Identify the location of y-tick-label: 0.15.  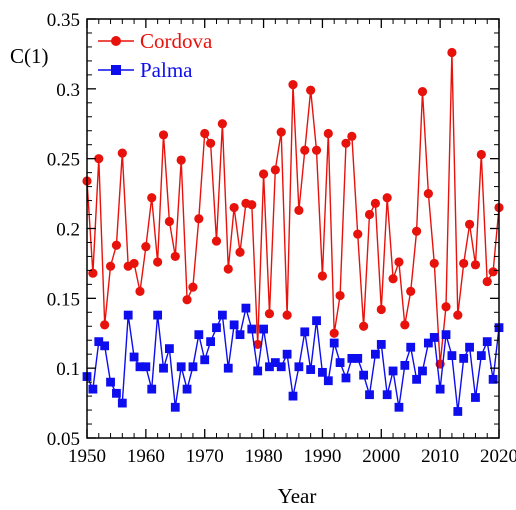
(63, 299).